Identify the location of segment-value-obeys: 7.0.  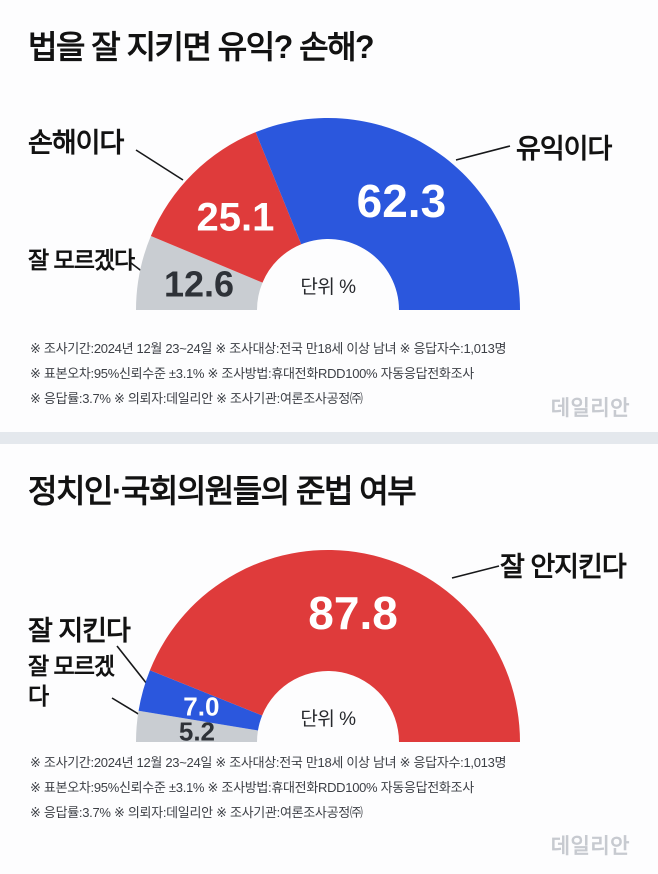
(201, 707).